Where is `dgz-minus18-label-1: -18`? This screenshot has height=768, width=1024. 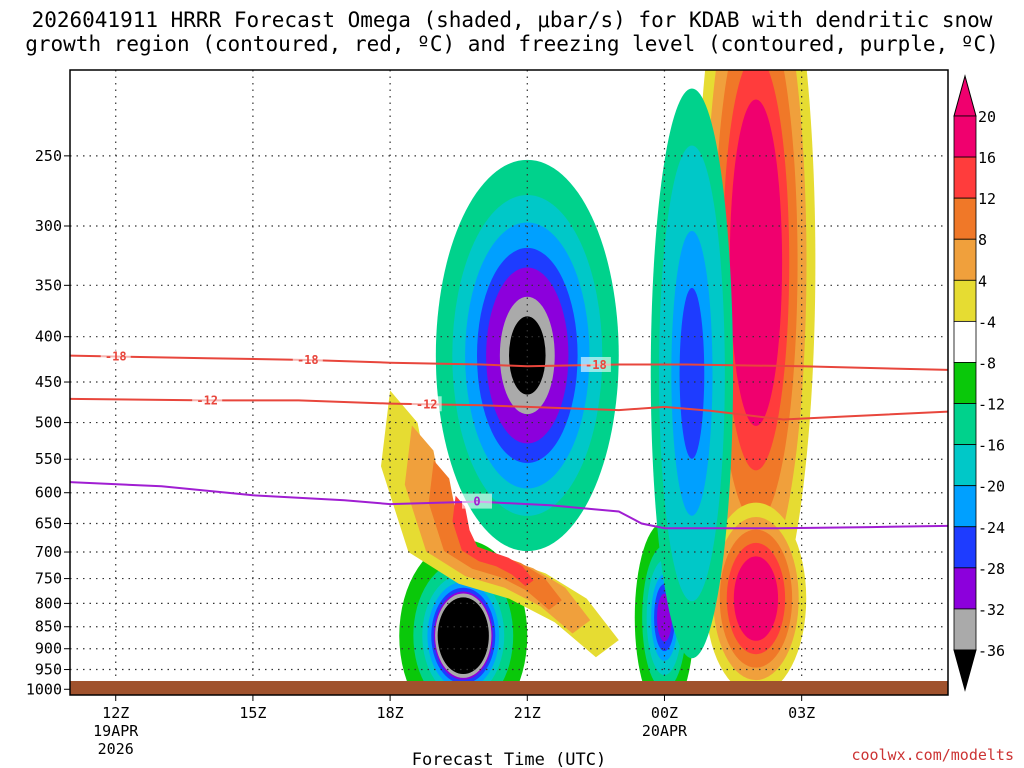 dgz-minus18-label-1: -18 is located at coordinates (308, 360).